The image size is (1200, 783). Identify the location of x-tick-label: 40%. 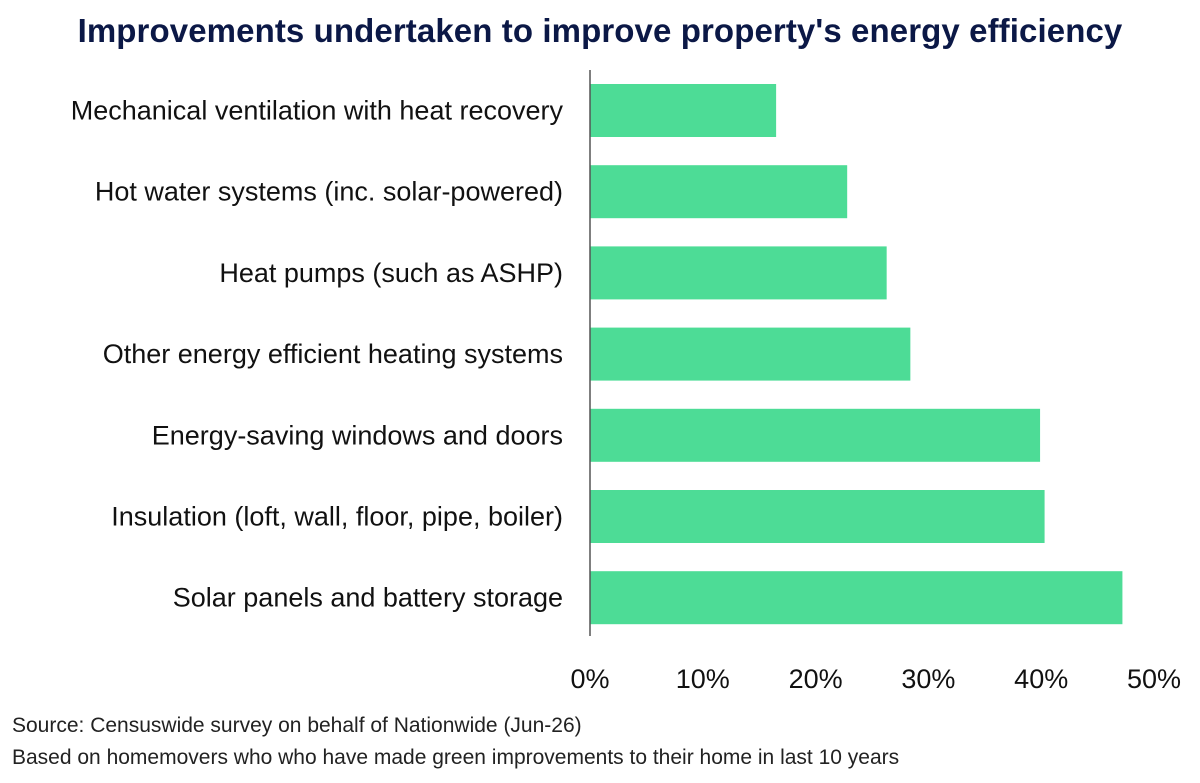
(1041, 679).